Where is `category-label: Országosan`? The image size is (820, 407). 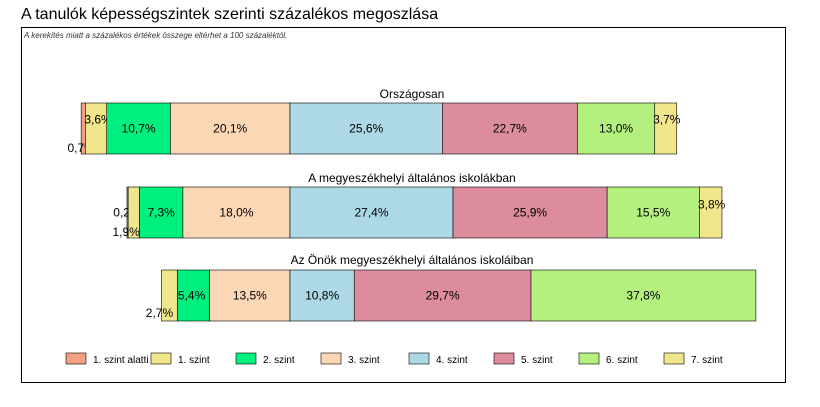
category-label: Országosan is located at coordinates (412, 94).